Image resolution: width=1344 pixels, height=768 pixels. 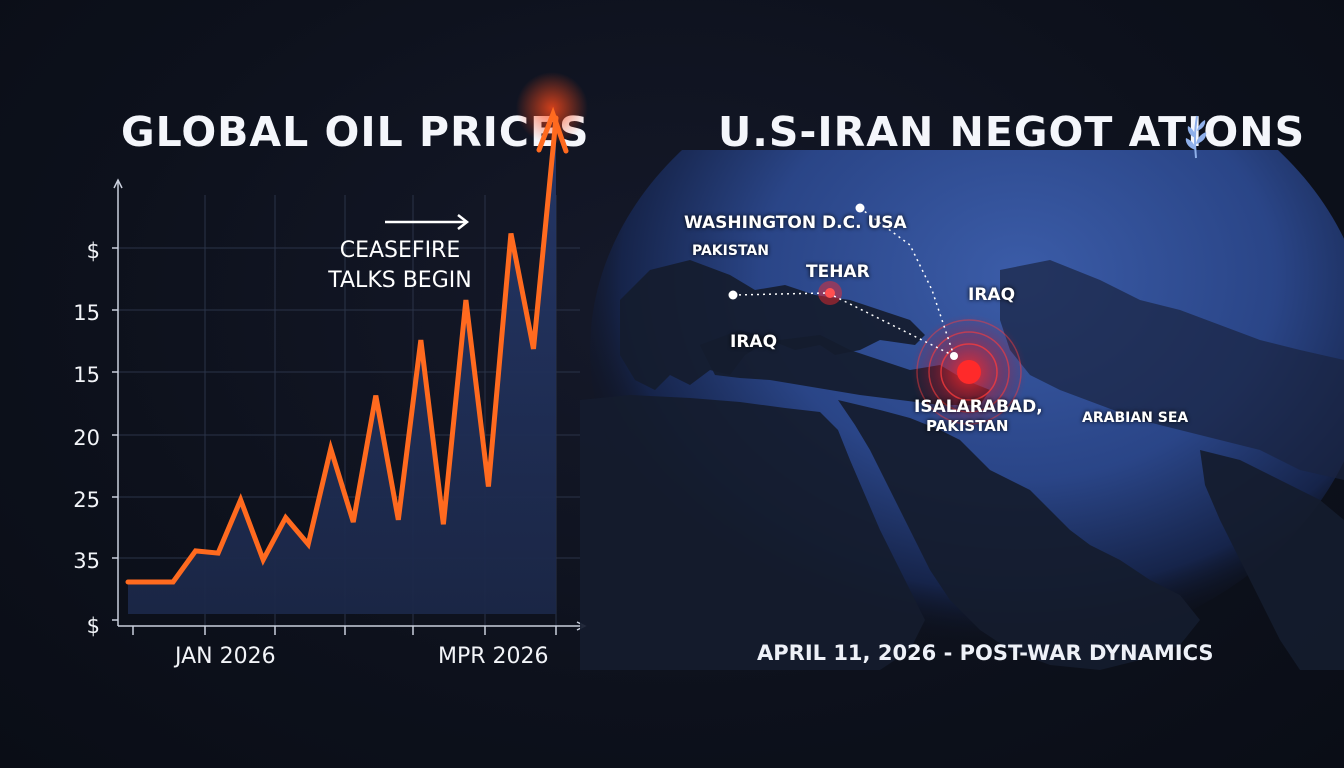 What do you see at coordinates (1172, 370) in the screenshot?
I see `iran-landmass` at bounding box center [1172, 370].